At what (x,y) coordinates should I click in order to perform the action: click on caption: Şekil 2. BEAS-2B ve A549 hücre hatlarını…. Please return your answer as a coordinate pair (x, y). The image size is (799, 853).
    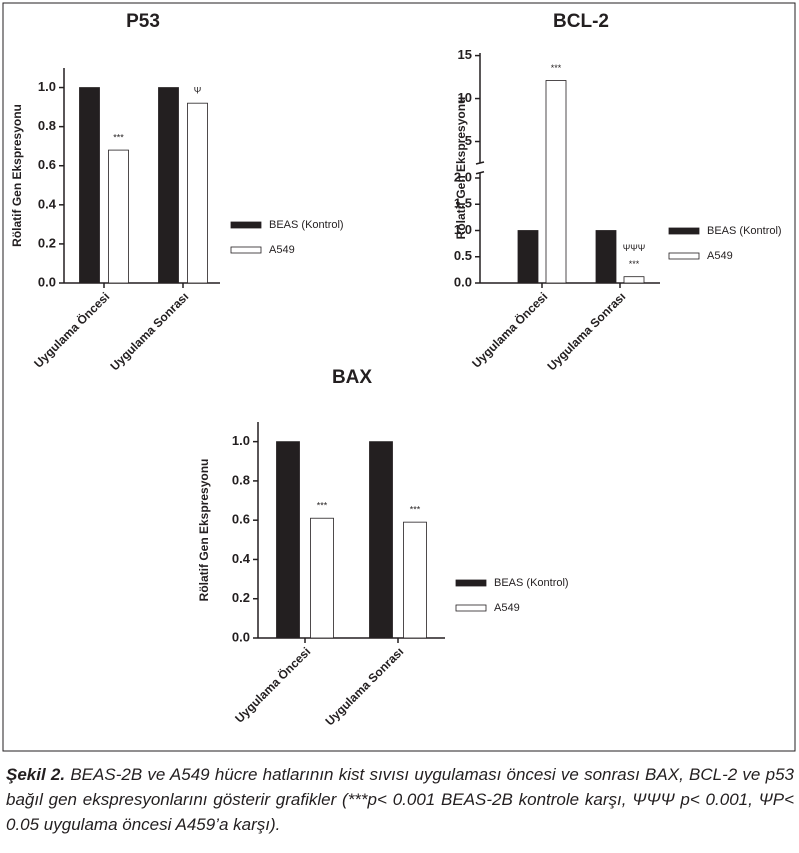
    Looking at the image, I should click on (400, 799).